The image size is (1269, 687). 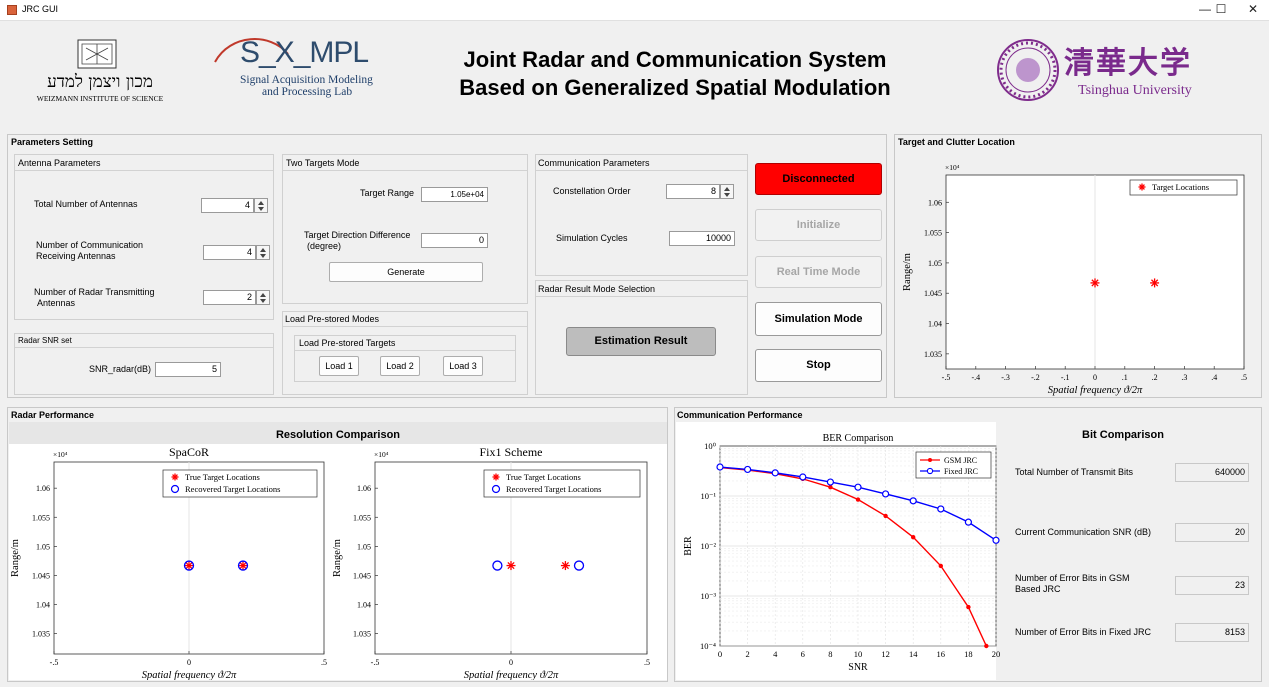 I want to click on radar-snr-title: Radar SNR set, so click(x=45, y=340).